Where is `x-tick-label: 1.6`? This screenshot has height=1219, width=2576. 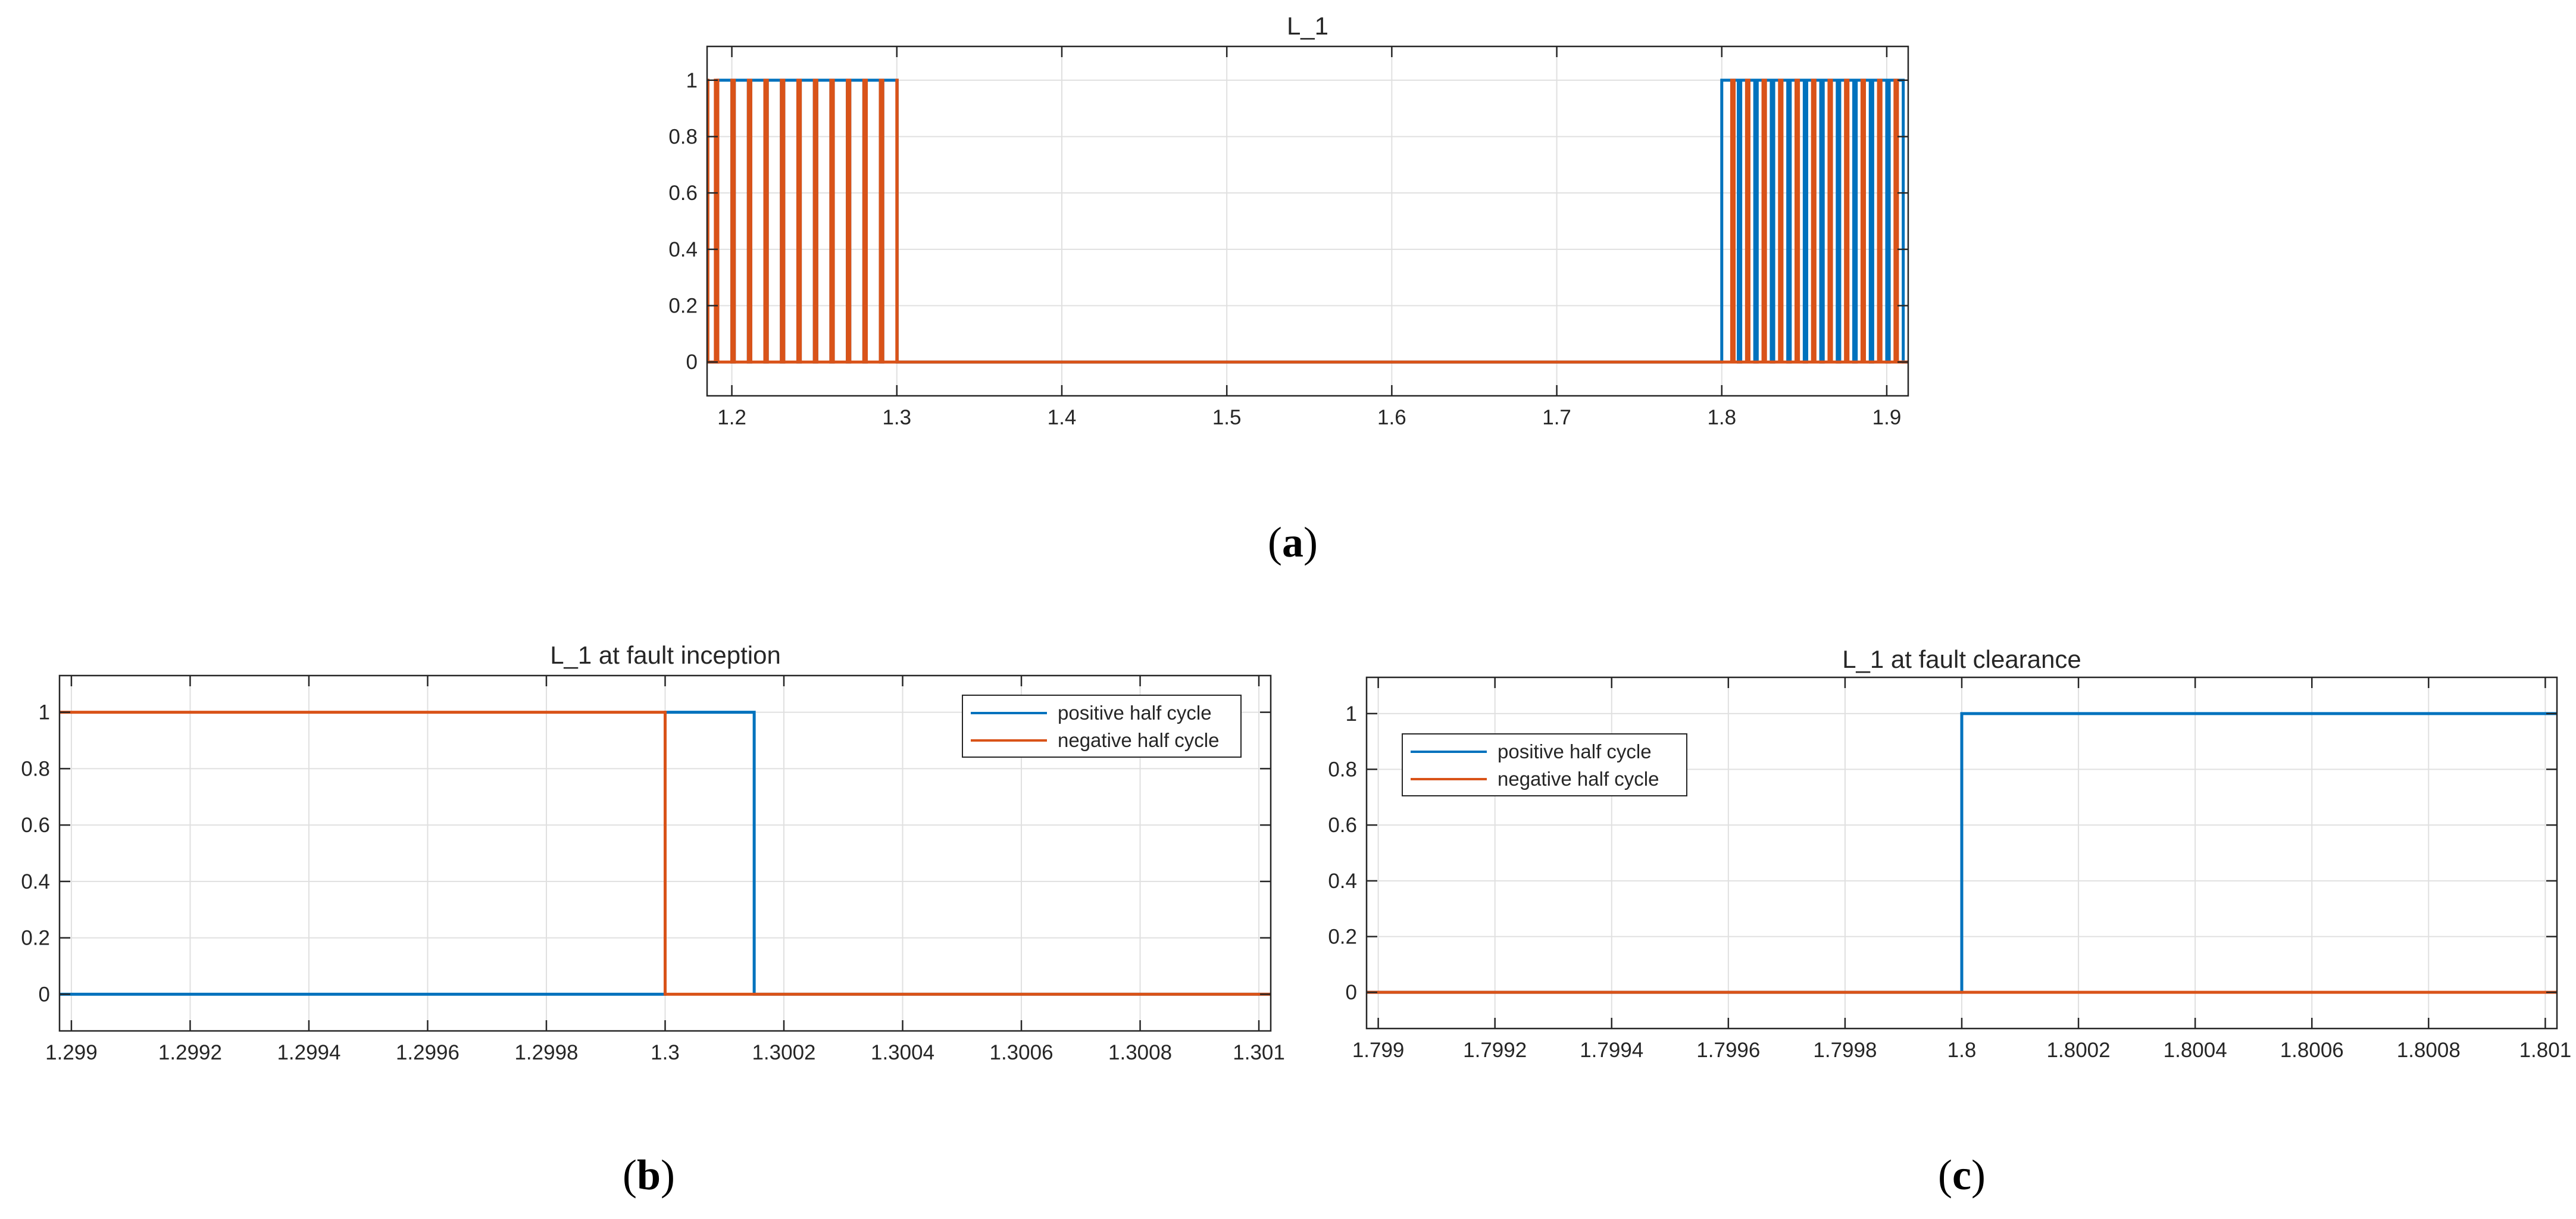 x-tick-label: 1.6 is located at coordinates (1391, 418).